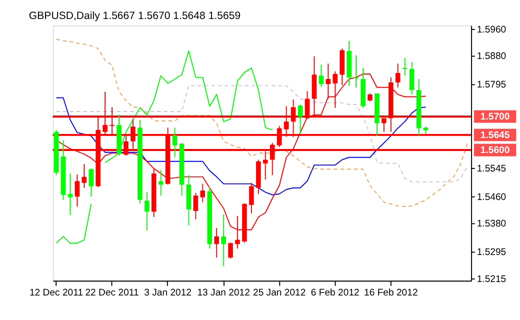  What do you see at coordinates (168, 292) in the screenshot?
I see `x-tick-label: 3 Jan 2012` at bounding box center [168, 292].